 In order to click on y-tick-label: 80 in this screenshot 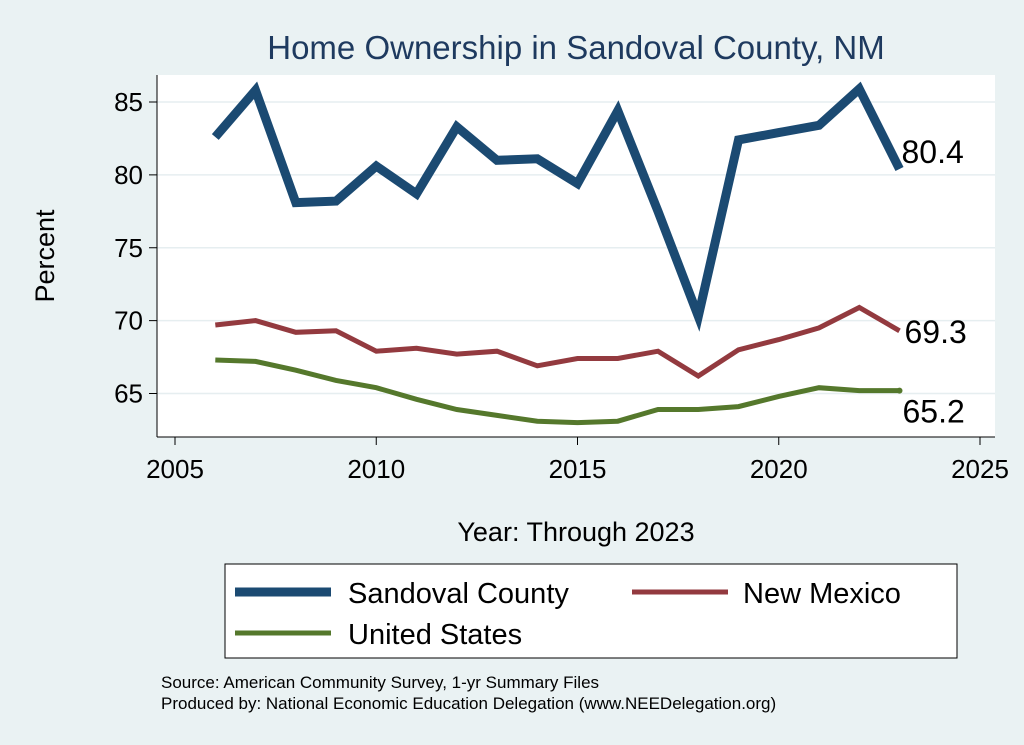, I will do `click(128, 175)`.